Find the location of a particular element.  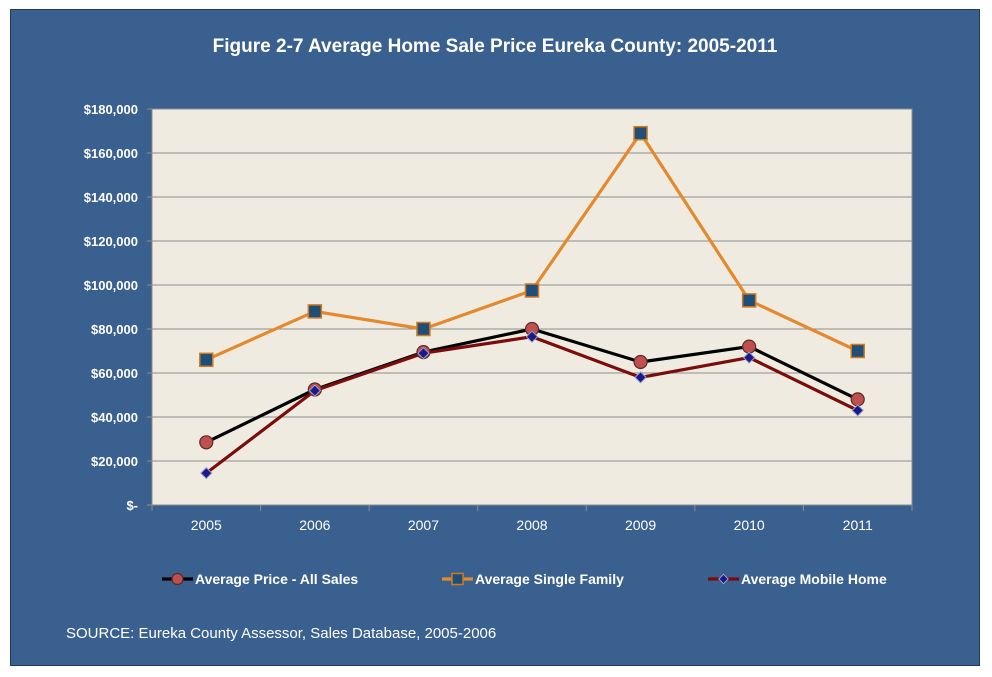

x-tick-label: 2005 is located at coordinates (206, 525).